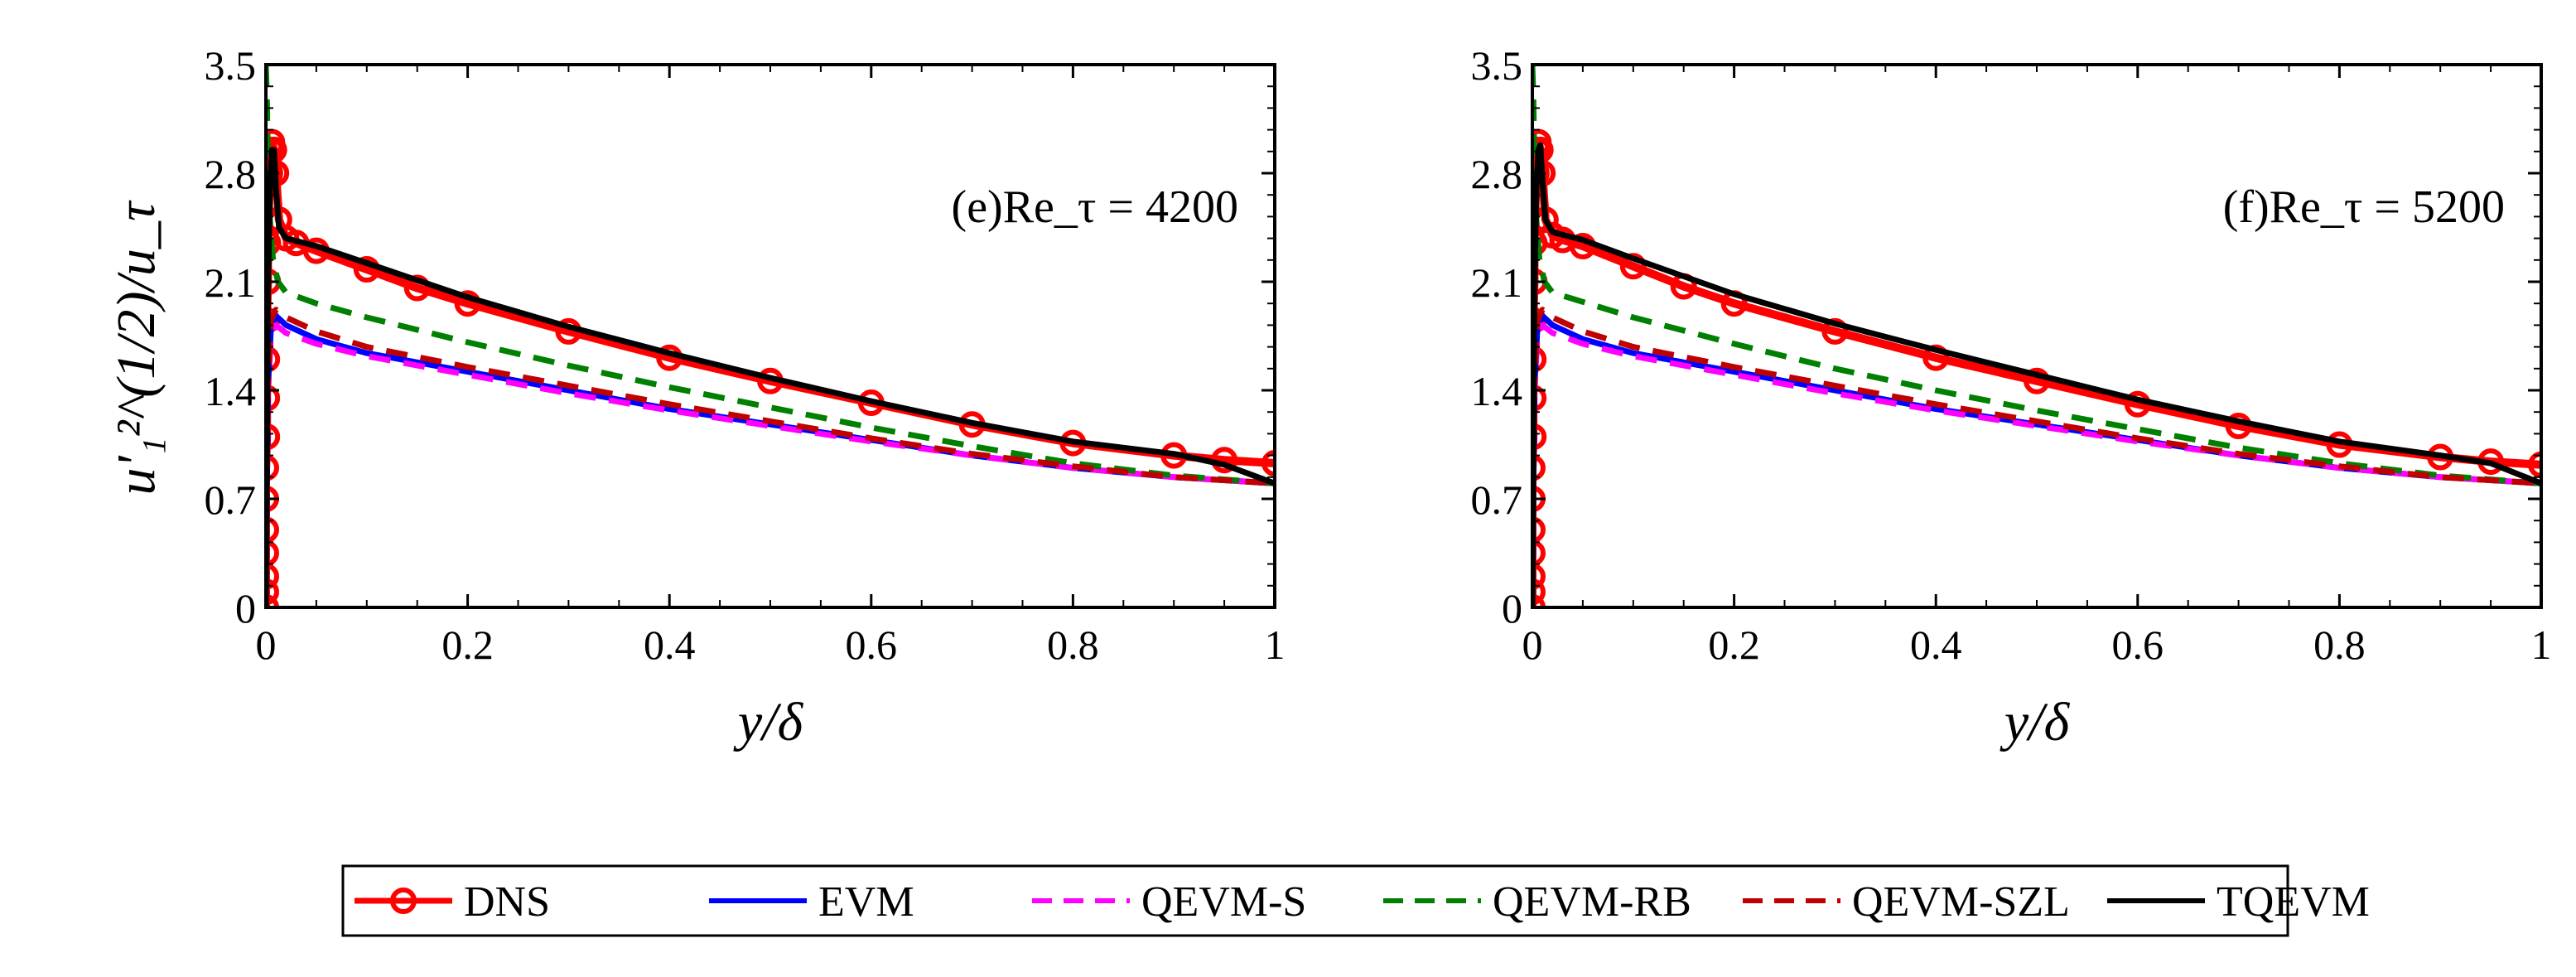  I want to click on legend-marker-dns, so click(404, 901).